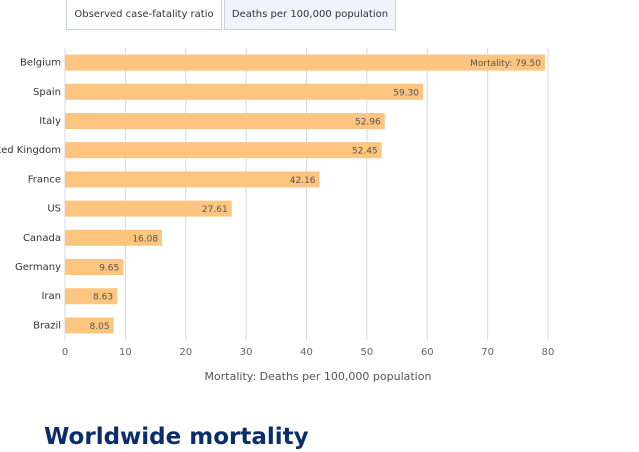 The image size is (639, 452). I want to click on y-tick-label: Spain, so click(47, 92).